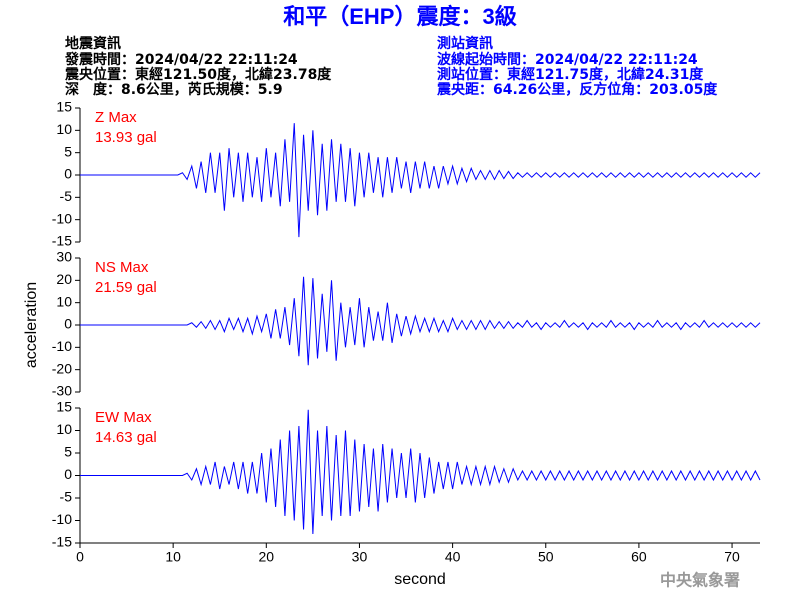  I want to click on info-text: 發震時間：2024/04/22 22:11:24, so click(181, 59).